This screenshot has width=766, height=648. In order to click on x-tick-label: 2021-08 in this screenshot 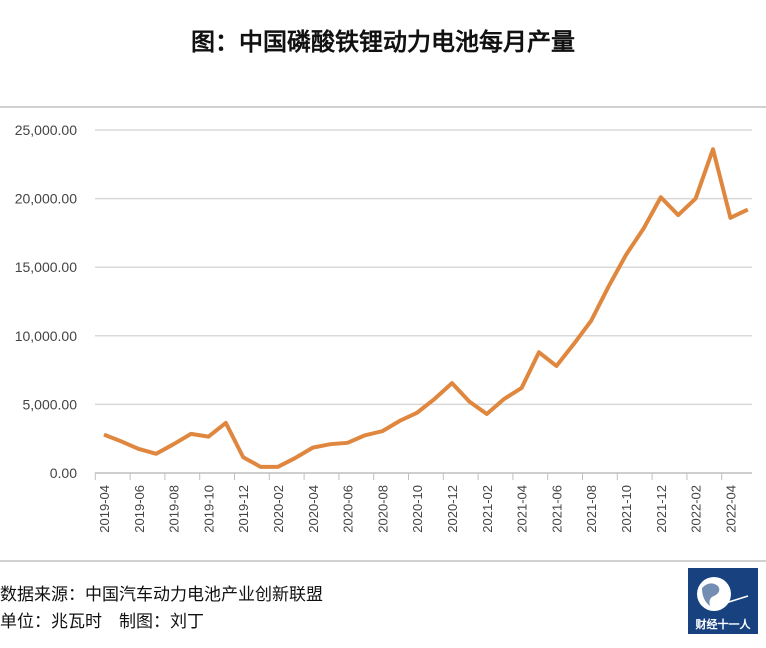, I will do `click(591, 509)`.